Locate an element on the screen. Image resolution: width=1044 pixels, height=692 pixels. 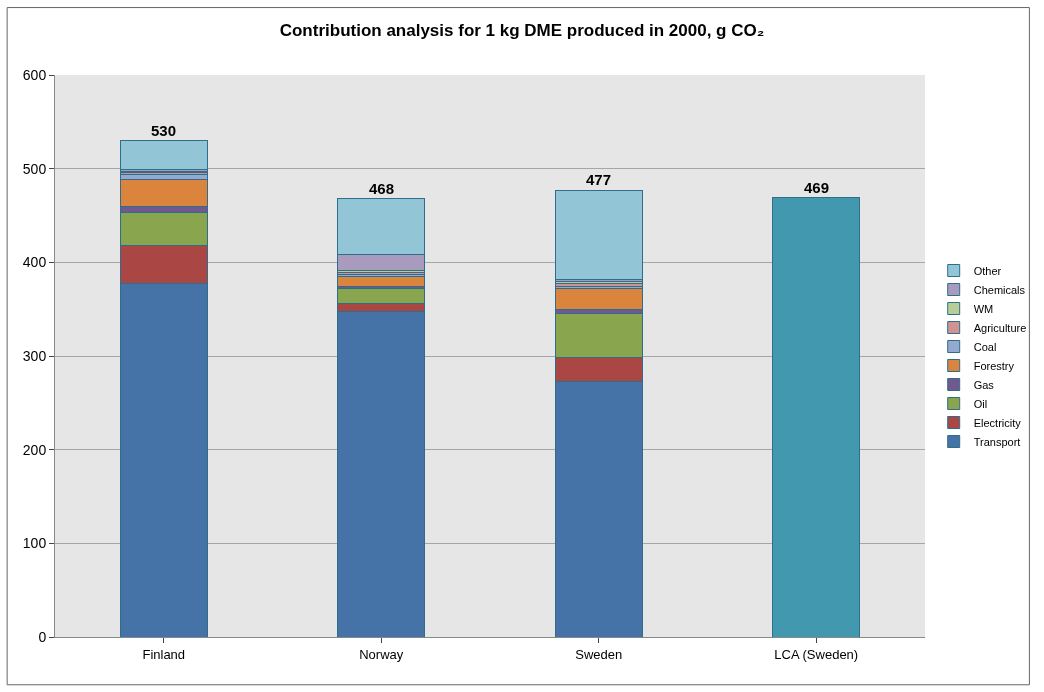
y-tick-label: 500 is located at coordinates (34, 168).